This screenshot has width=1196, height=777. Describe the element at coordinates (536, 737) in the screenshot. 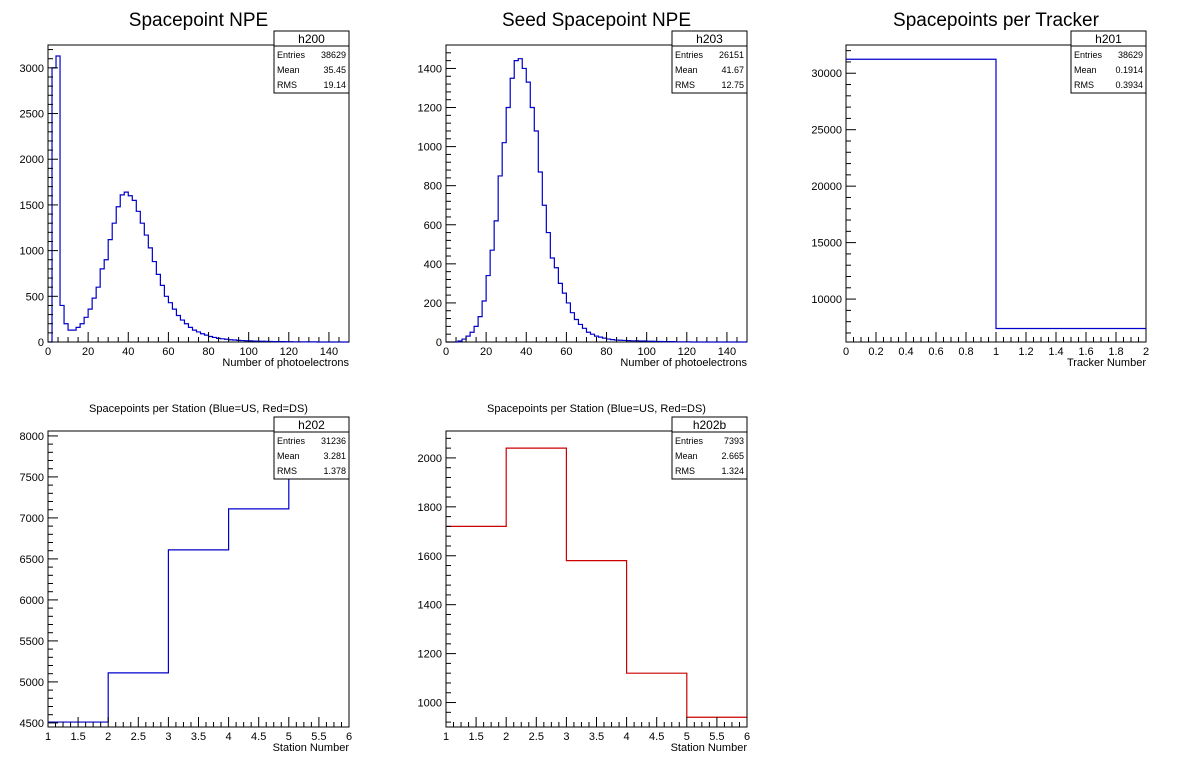

I see `x-tick-label: 2.5` at that location.